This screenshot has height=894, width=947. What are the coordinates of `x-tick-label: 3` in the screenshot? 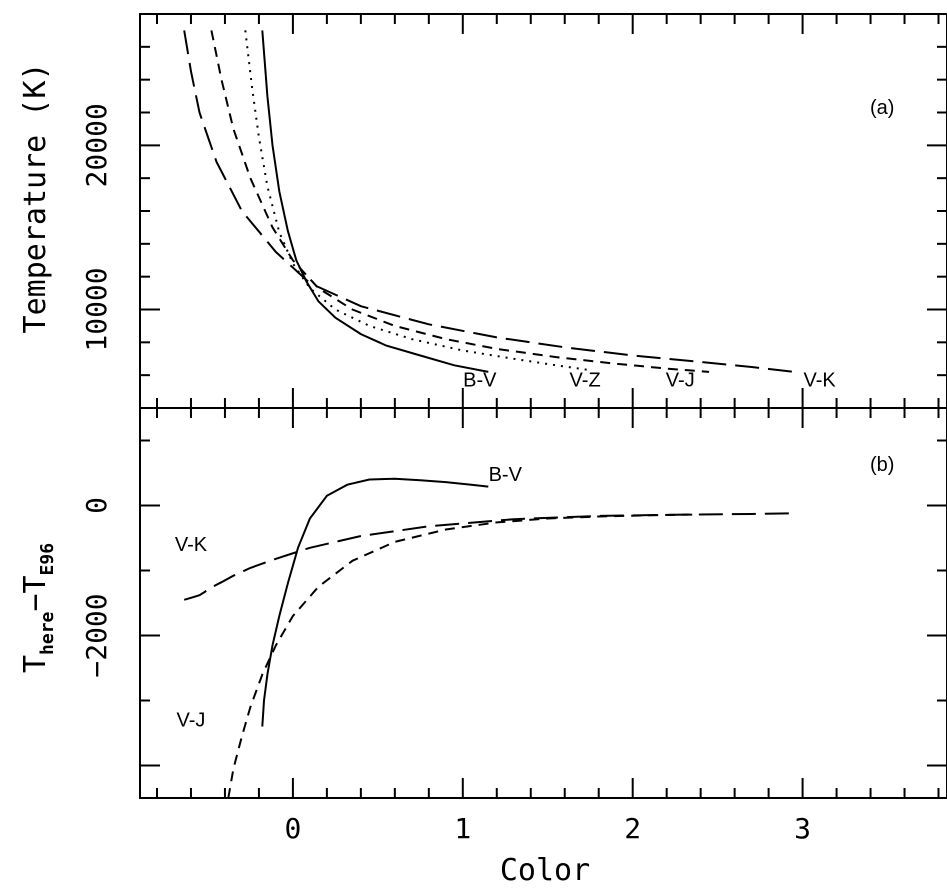 It's located at (802, 828).